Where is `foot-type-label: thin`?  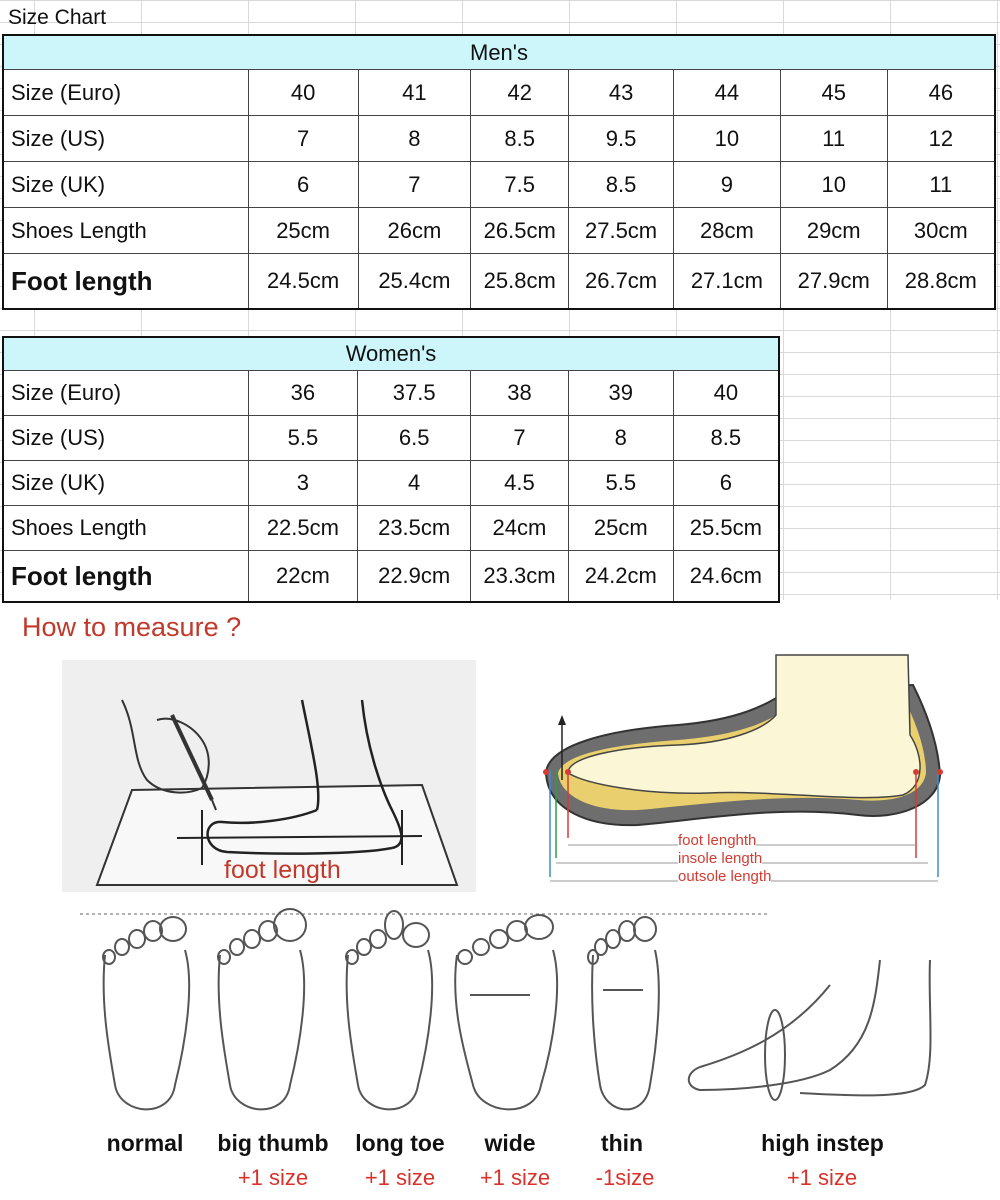
foot-type-label: thin is located at coordinates (622, 1143).